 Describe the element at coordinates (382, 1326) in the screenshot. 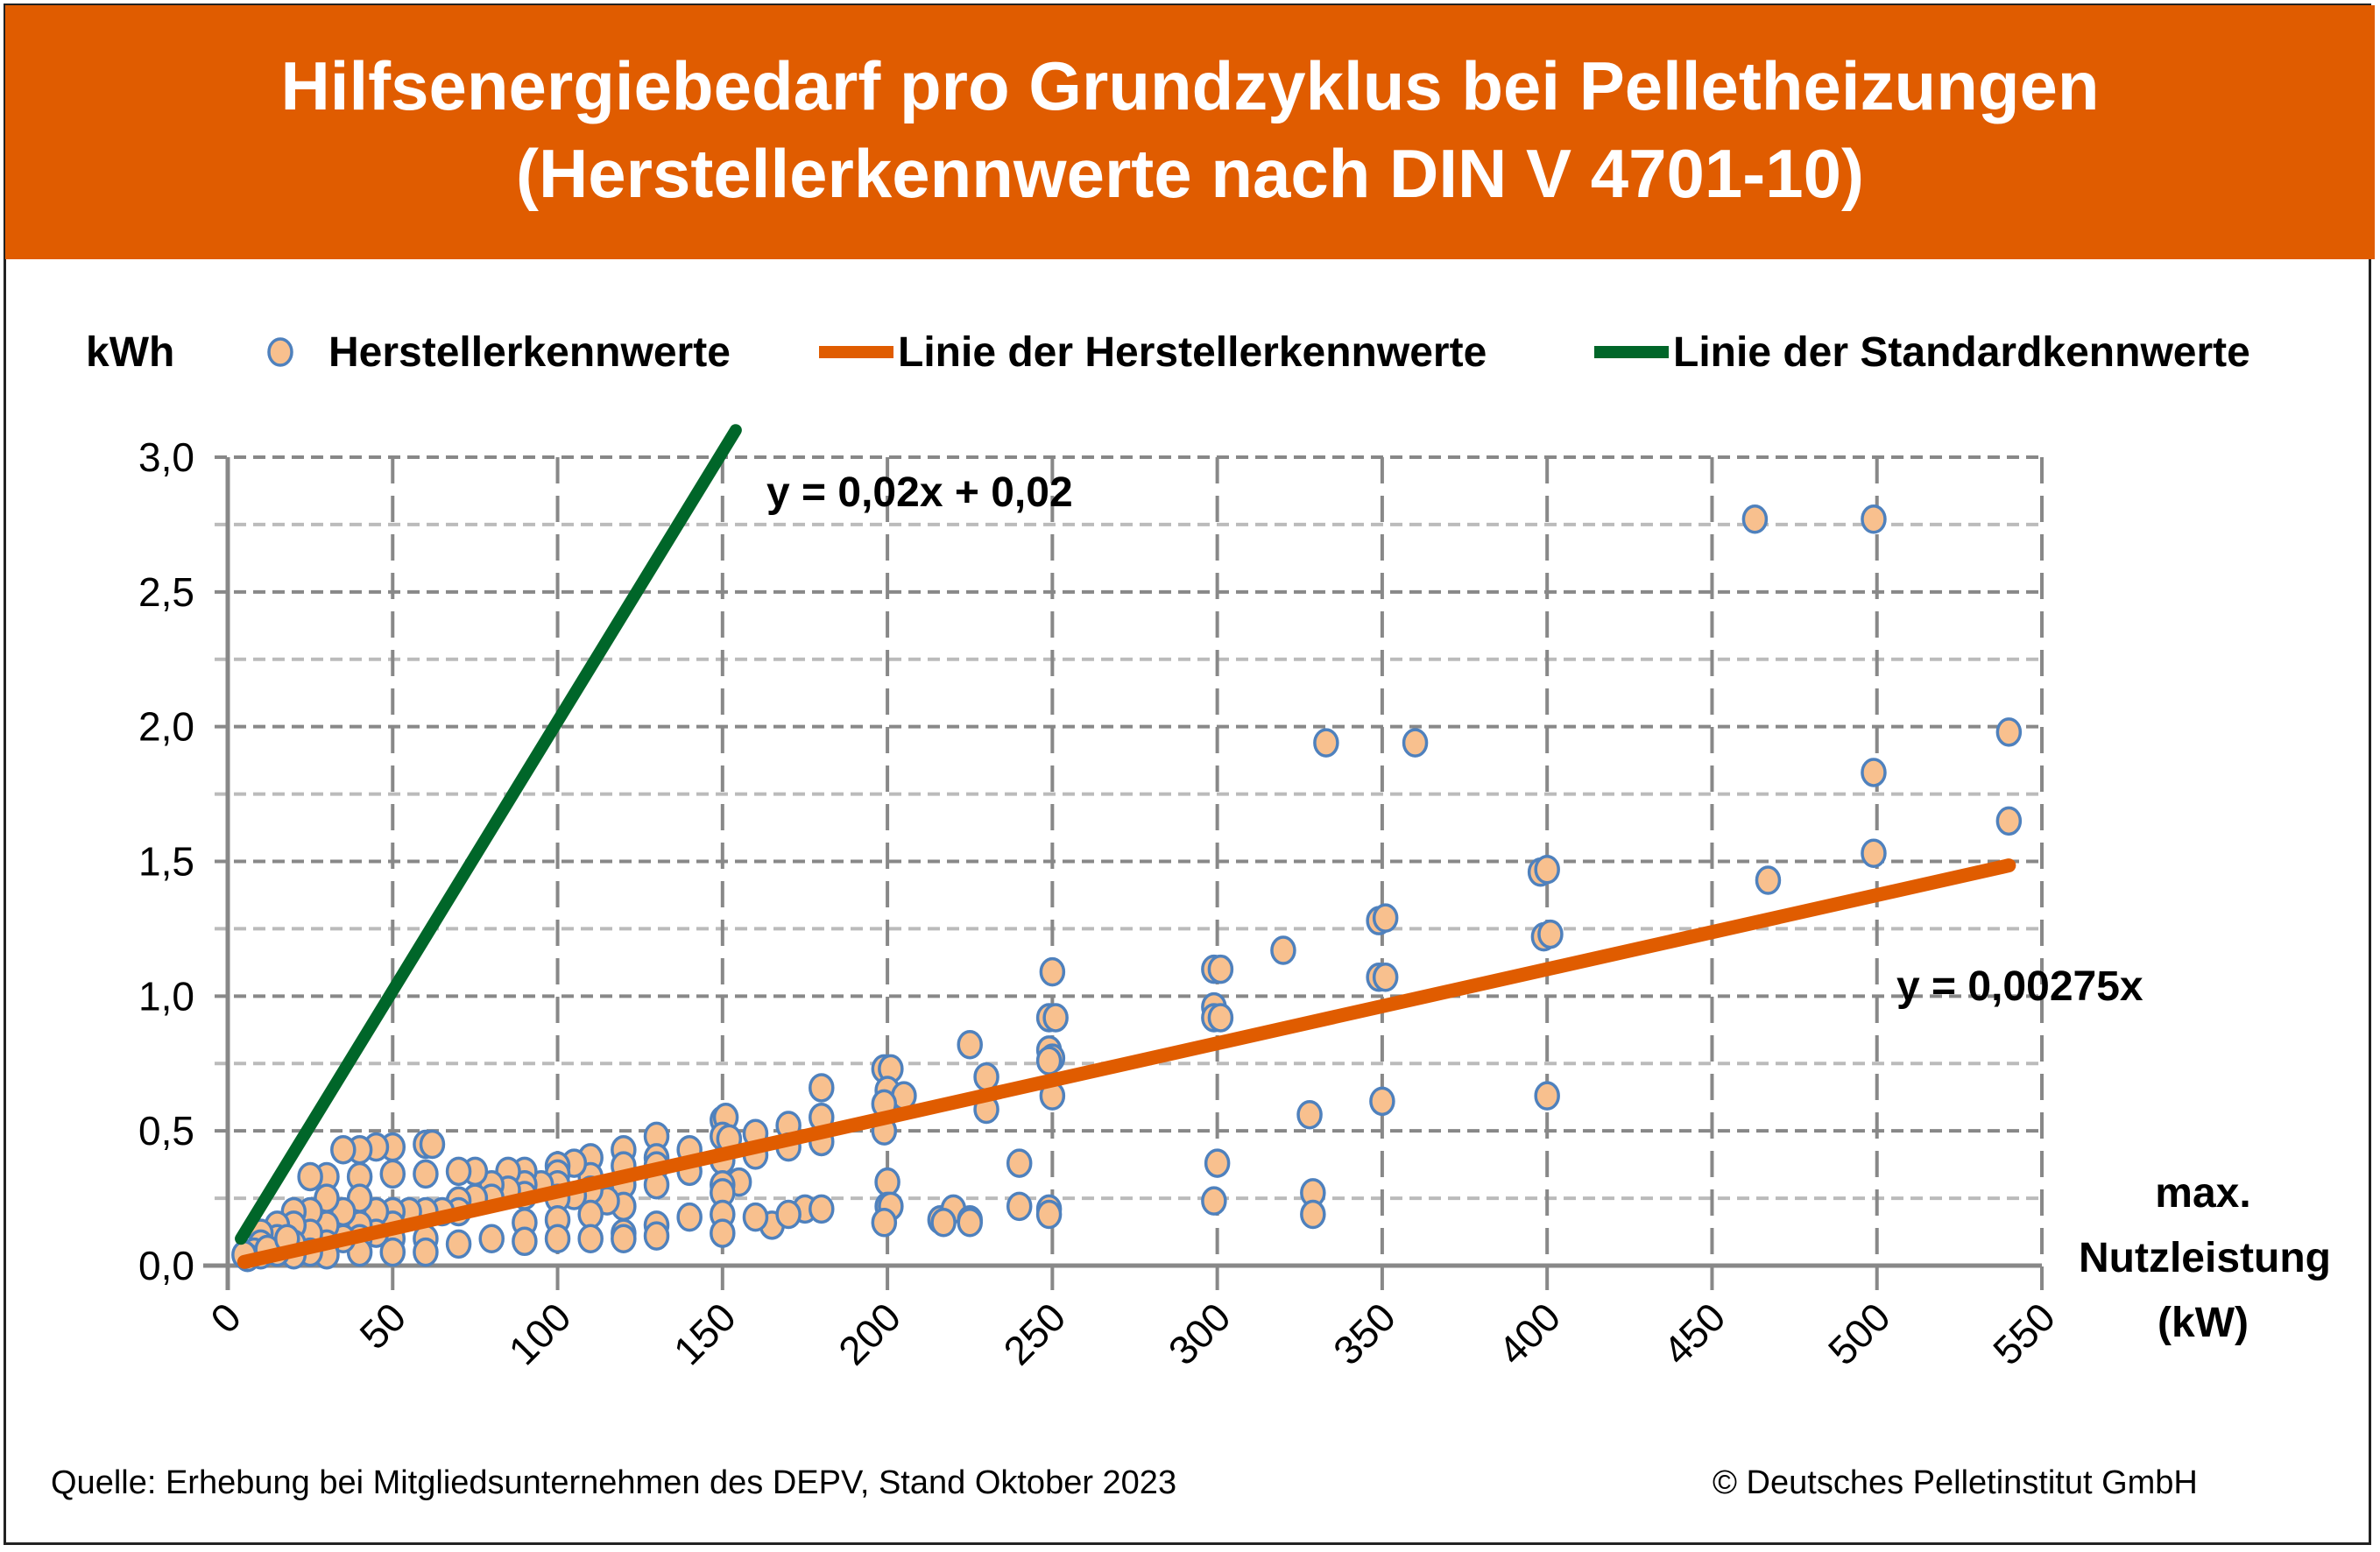

I see `x-tick-label: 50` at that location.